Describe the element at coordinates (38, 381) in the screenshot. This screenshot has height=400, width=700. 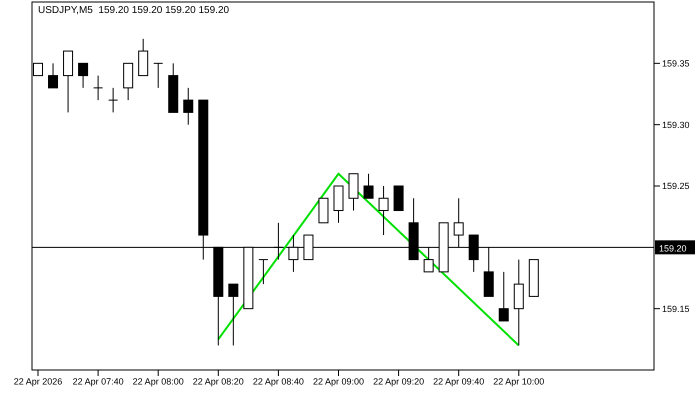
I see `x-tick-label: 22 Apr 2026` at that location.